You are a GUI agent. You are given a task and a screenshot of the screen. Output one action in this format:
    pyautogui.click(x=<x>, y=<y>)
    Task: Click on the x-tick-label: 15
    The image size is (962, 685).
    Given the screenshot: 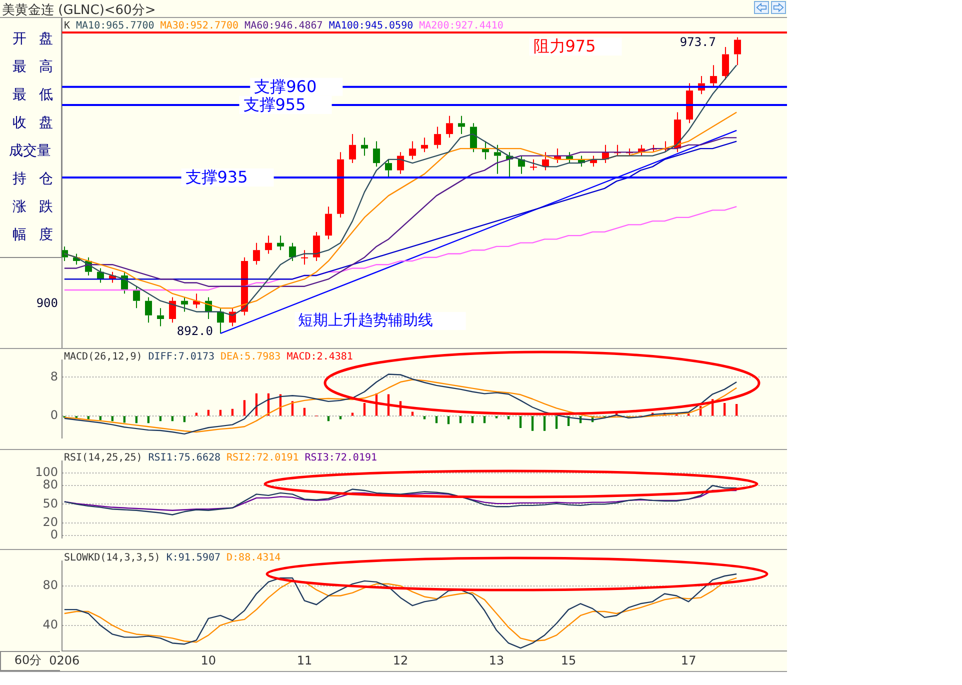 What is the action you would take?
    pyautogui.click(x=568, y=660)
    